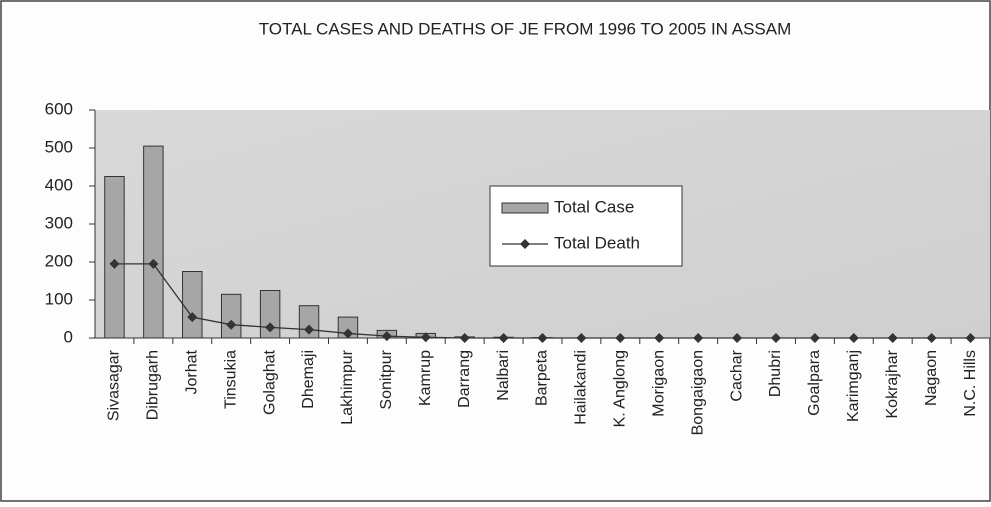 This screenshot has width=991, height=507. What do you see at coordinates (892, 383) in the screenshot?
I see `x-tick-label: Kokrajhar` at bounding box center [892, 383].